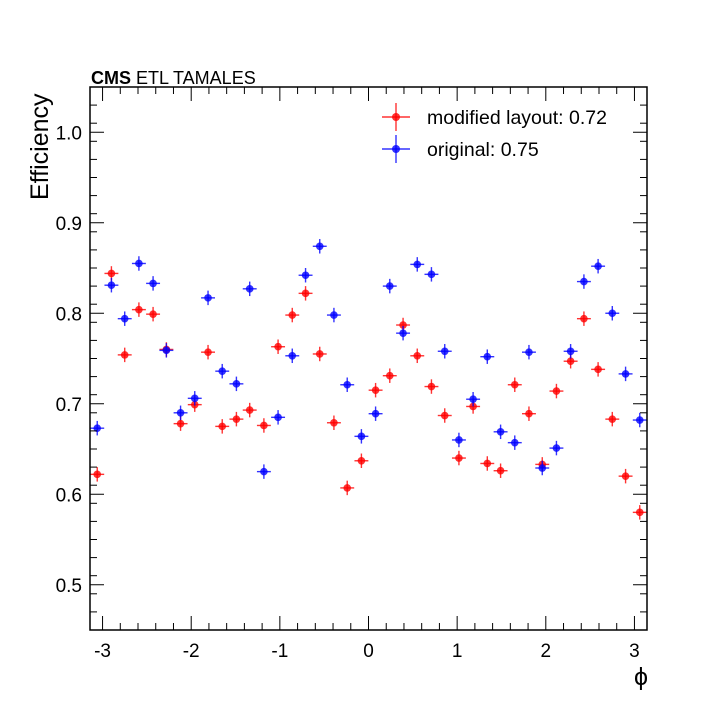 The height and width of the screenshot is (720, 720). What do you see at coordinates (634, 651) in the screenshot?
I see `x-tick-label: 3` at bounding box center [634, 651].